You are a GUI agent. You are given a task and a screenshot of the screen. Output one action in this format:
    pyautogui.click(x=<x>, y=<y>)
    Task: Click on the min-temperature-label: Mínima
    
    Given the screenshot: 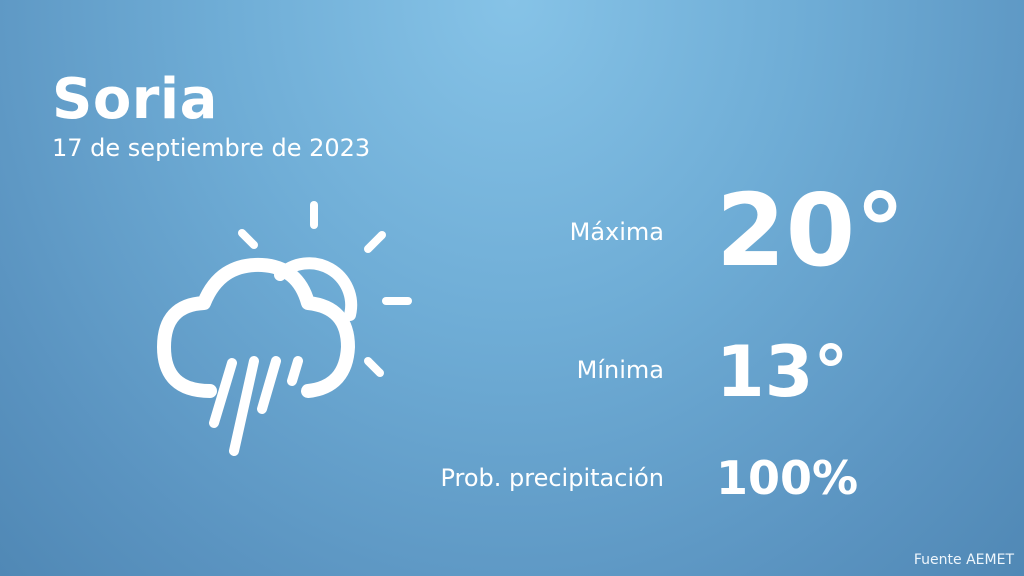 What is the action you would take?
    pyautogui.click(x=620, y=370)
    